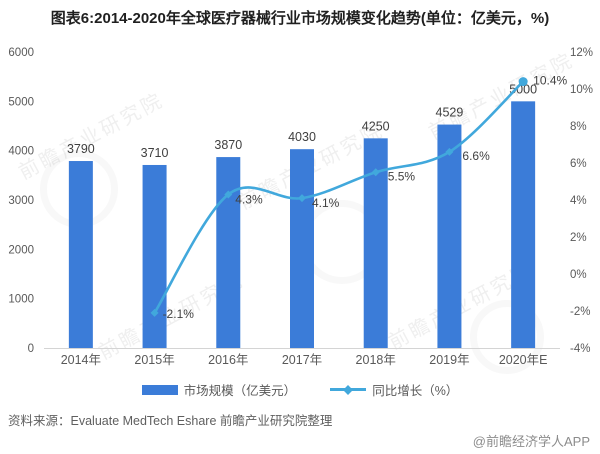 Image resolution: width=600 pixels, height=454 pixels. What do you see at coordinates (240, 391) in the screenshot?
I see `legend-label: 市场规模（亿美元）` at bounding box center [240, 391].